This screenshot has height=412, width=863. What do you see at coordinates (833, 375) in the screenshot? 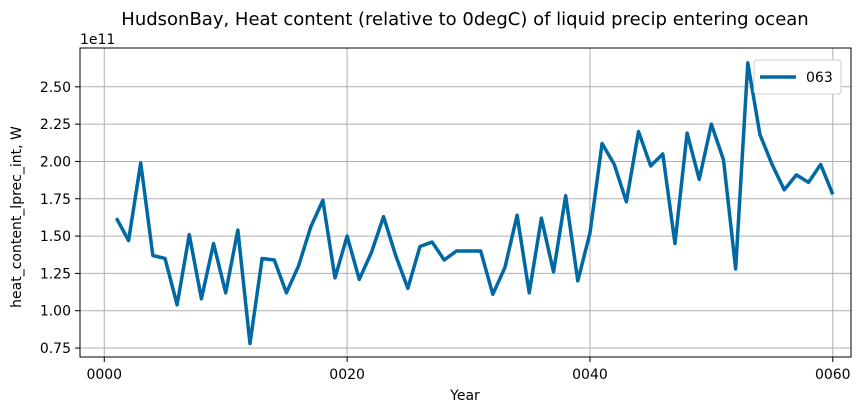
I see `x-tick-label: 0060` at bounding box center [833, 375].